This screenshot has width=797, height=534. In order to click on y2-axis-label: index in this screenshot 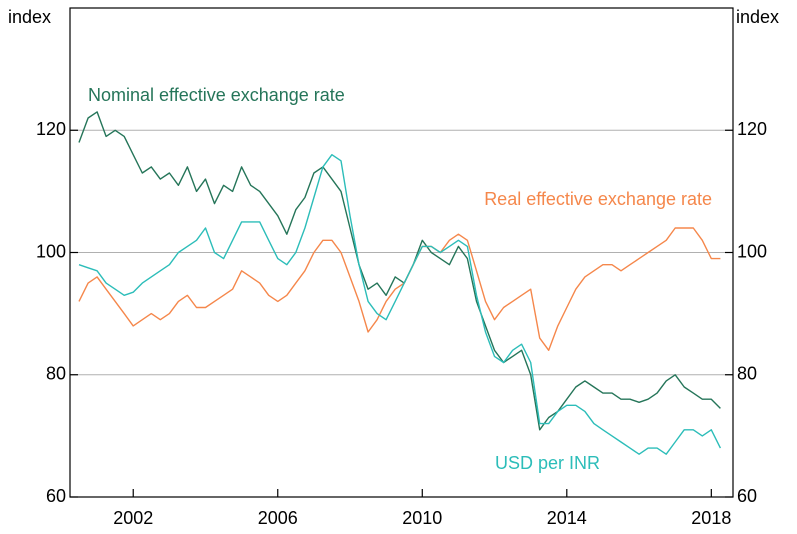, I will do `click(757, 17)`.